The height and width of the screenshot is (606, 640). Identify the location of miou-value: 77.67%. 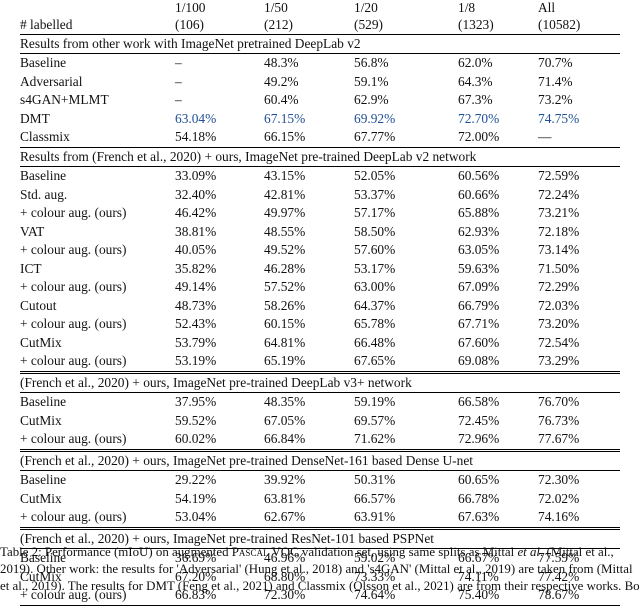
(559, 439).